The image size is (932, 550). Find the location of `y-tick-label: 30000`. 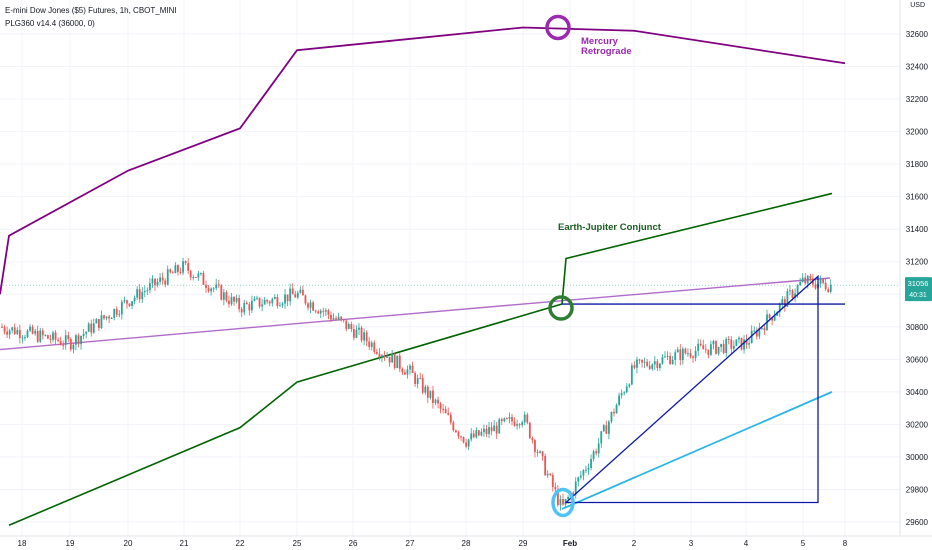

y-tick-label: 30000 is located at coordinates (917, 457).